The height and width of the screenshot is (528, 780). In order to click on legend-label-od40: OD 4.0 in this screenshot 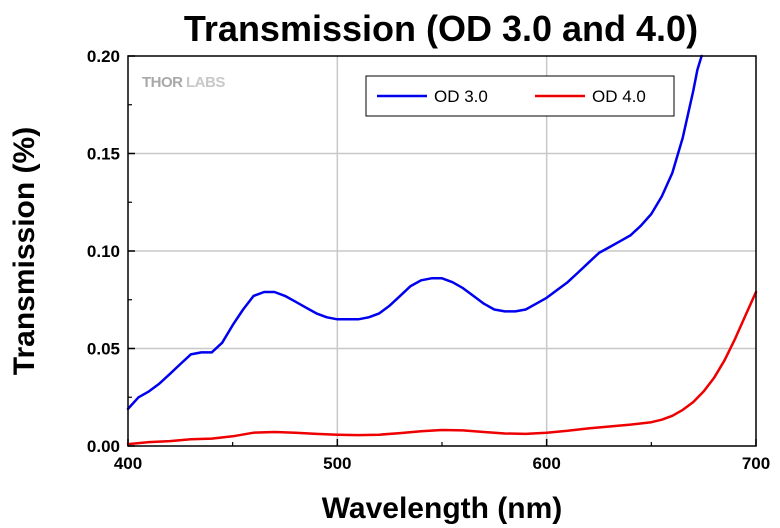, I will do `click(619, 96)`.